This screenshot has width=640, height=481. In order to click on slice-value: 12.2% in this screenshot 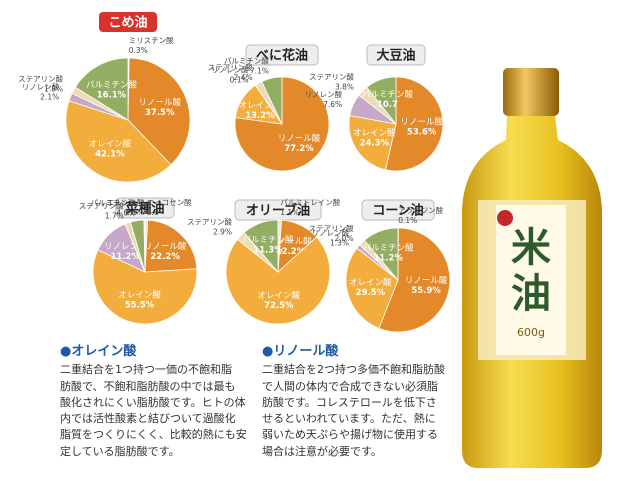, I will do `click(291, 252)`.